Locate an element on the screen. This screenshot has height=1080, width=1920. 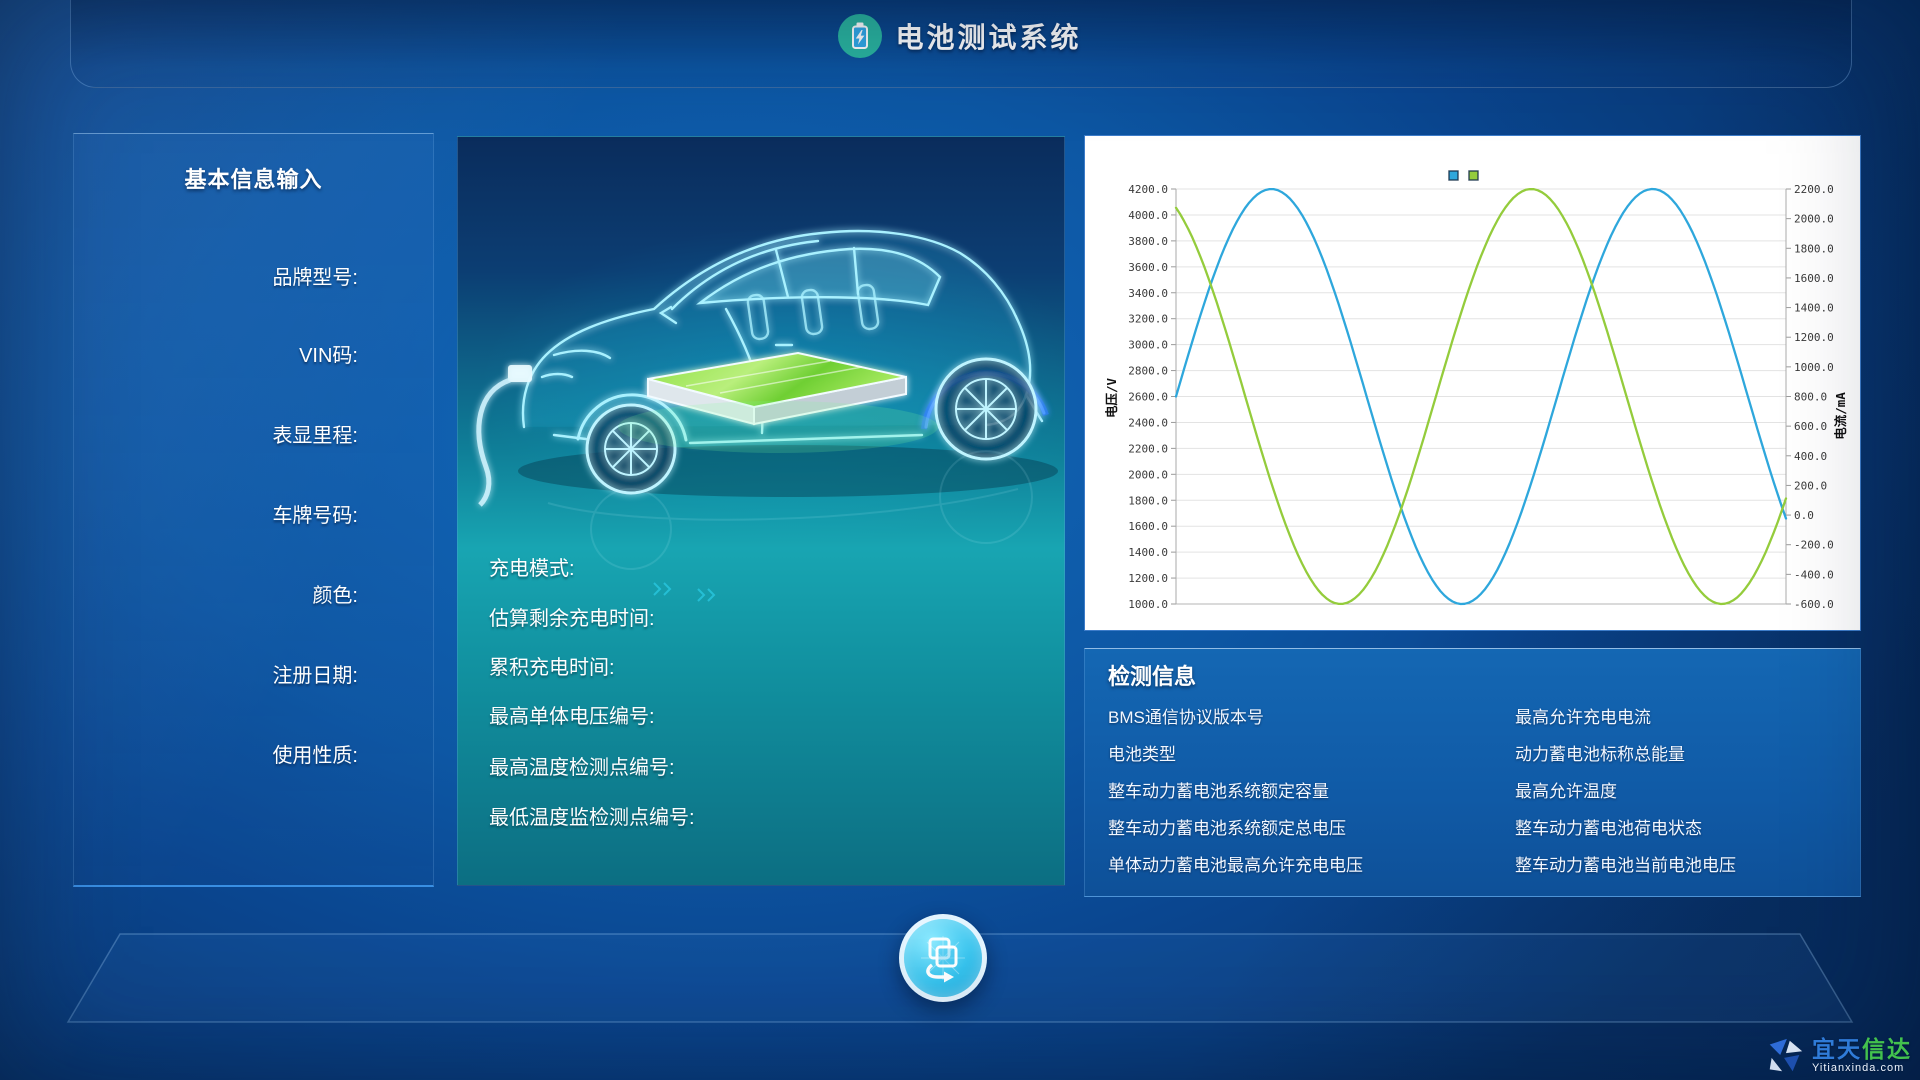
vehicle-field-label: 最低温度监检测点编号: is located at coordinates (592, 818).